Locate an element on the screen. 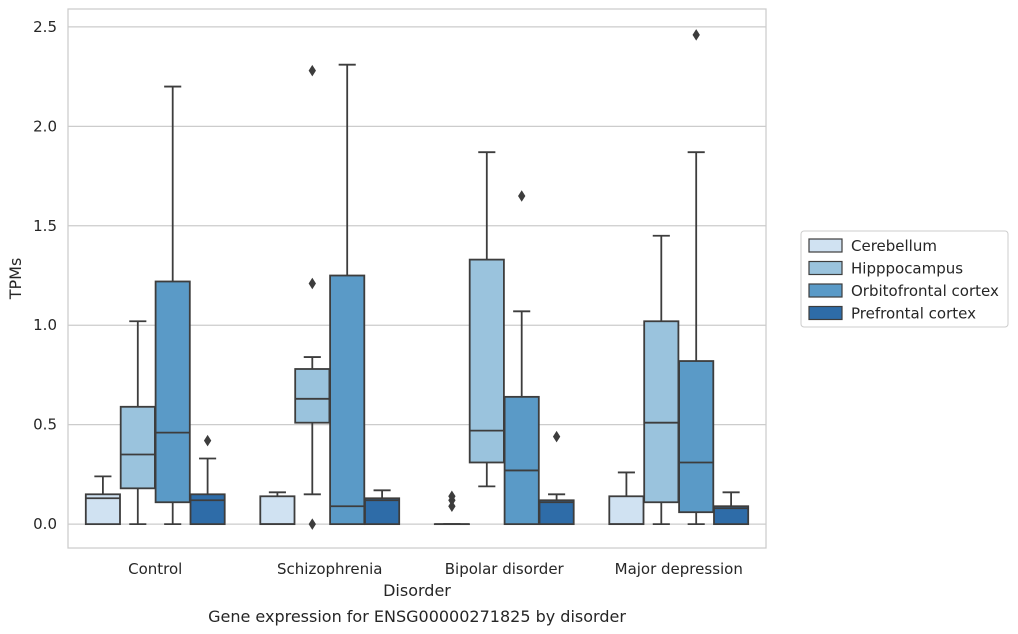 The image size is (1018, 634). x-tick-label: Schizophrenia is located at coordinates (329, 569).